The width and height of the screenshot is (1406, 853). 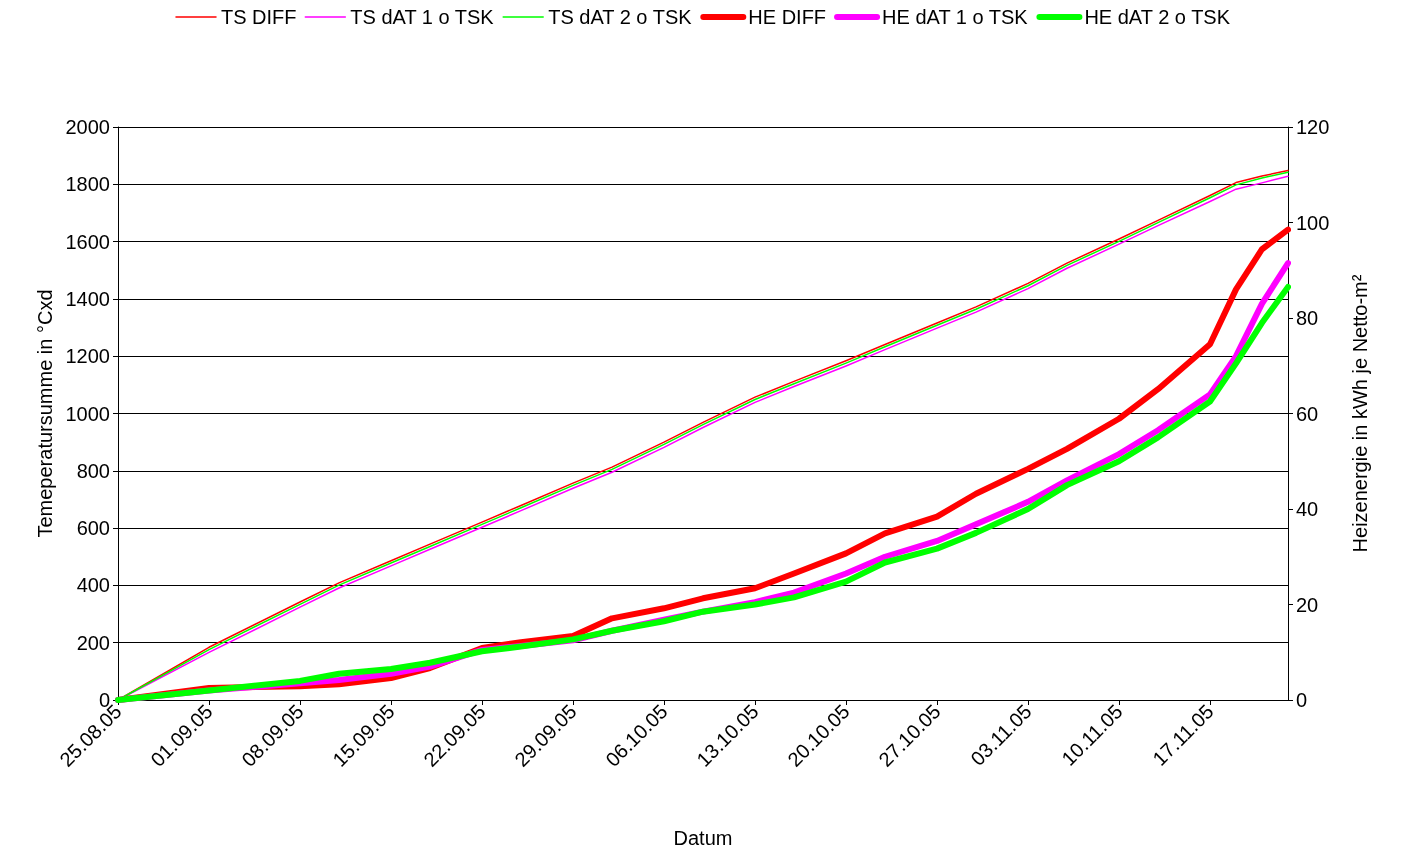 I want to click on y2-tick-label: 60, so click(x=1307, y=413).